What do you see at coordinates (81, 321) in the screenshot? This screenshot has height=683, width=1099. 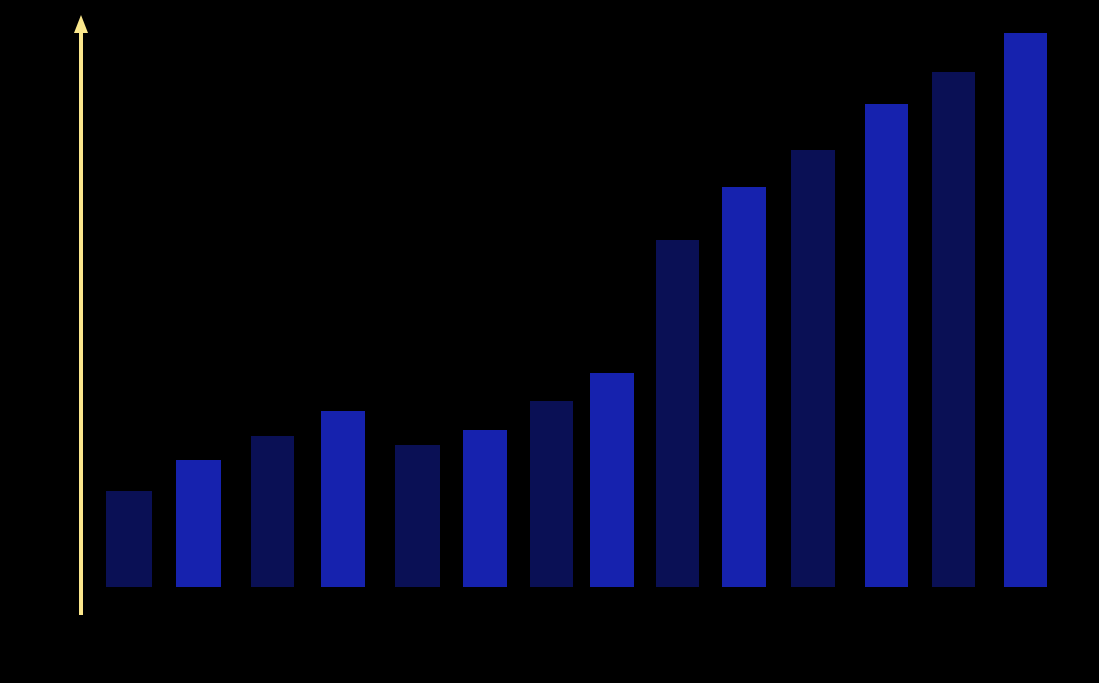 I see `y-axis-line` at bounding box center [81, 321].